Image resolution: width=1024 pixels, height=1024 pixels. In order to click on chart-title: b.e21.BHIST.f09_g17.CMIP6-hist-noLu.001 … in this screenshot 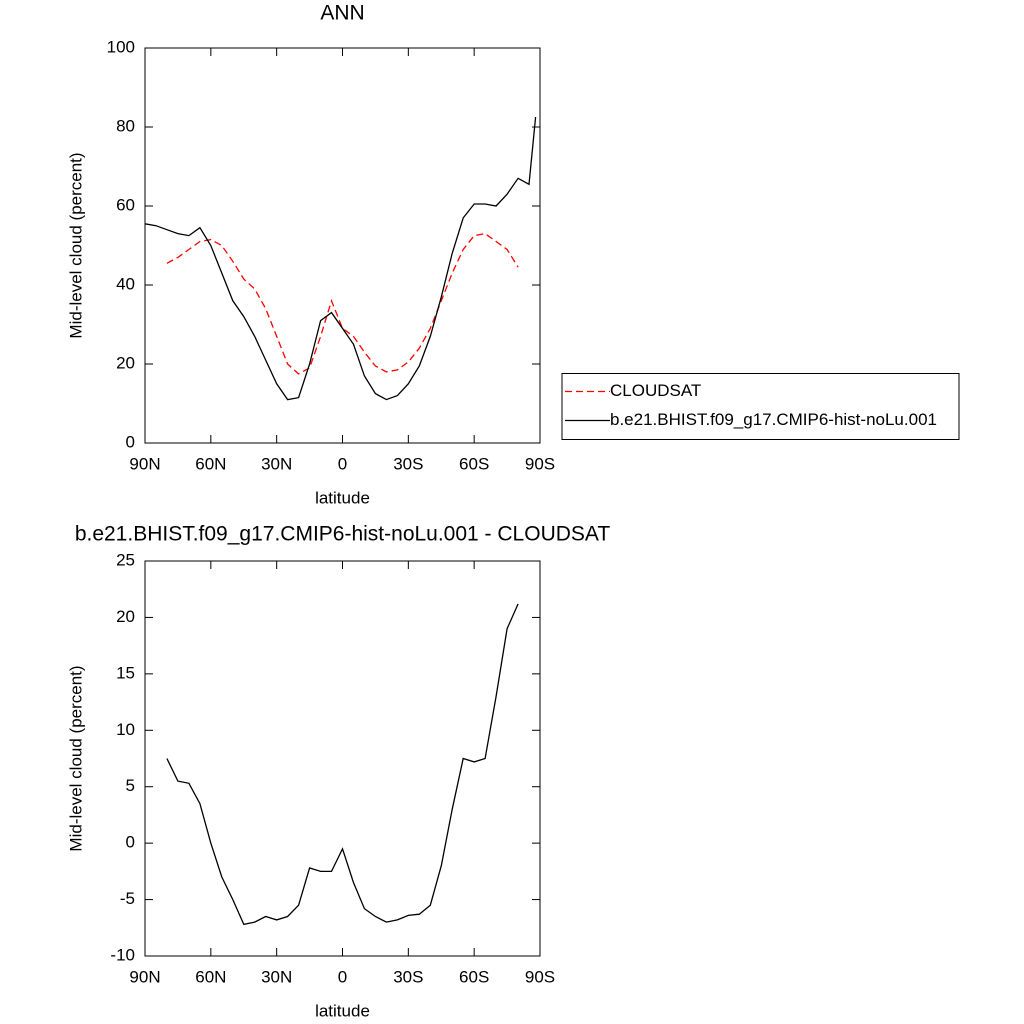, I will do `click(343, 534)`.